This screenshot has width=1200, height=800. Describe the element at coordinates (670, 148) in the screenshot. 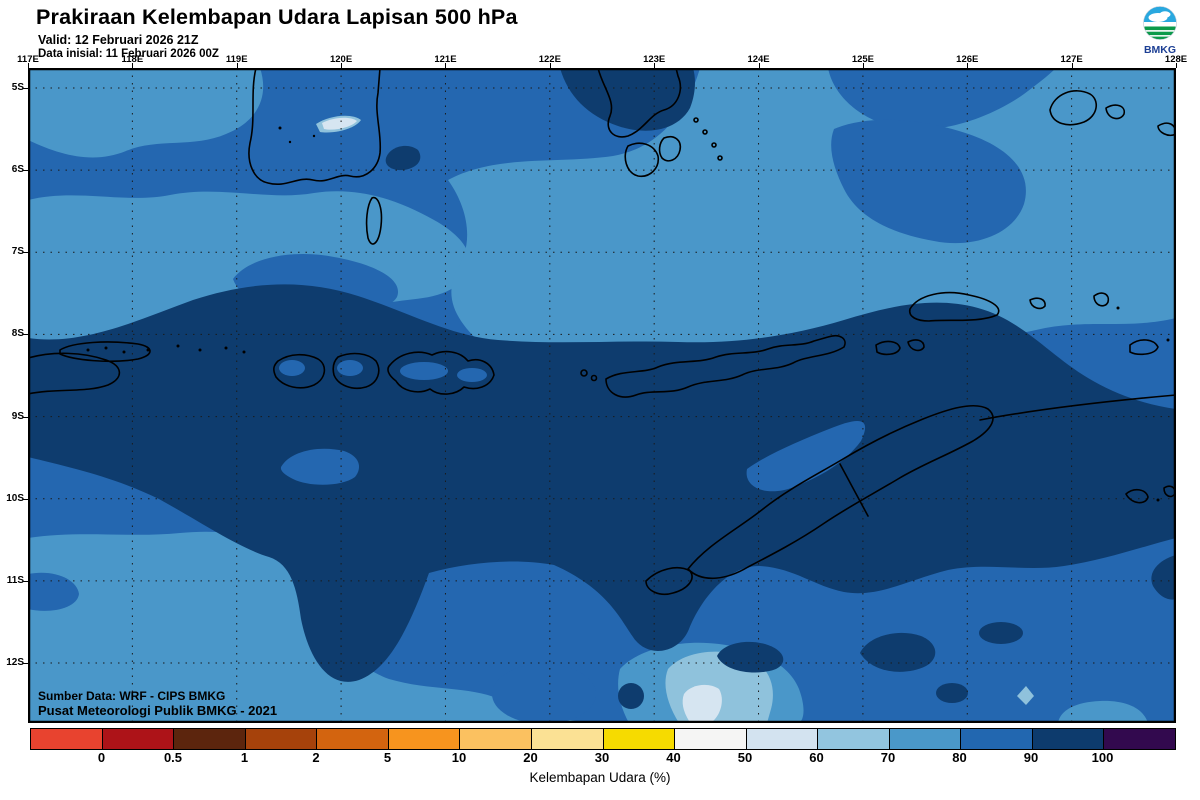

I see `coast-muna` at that location.